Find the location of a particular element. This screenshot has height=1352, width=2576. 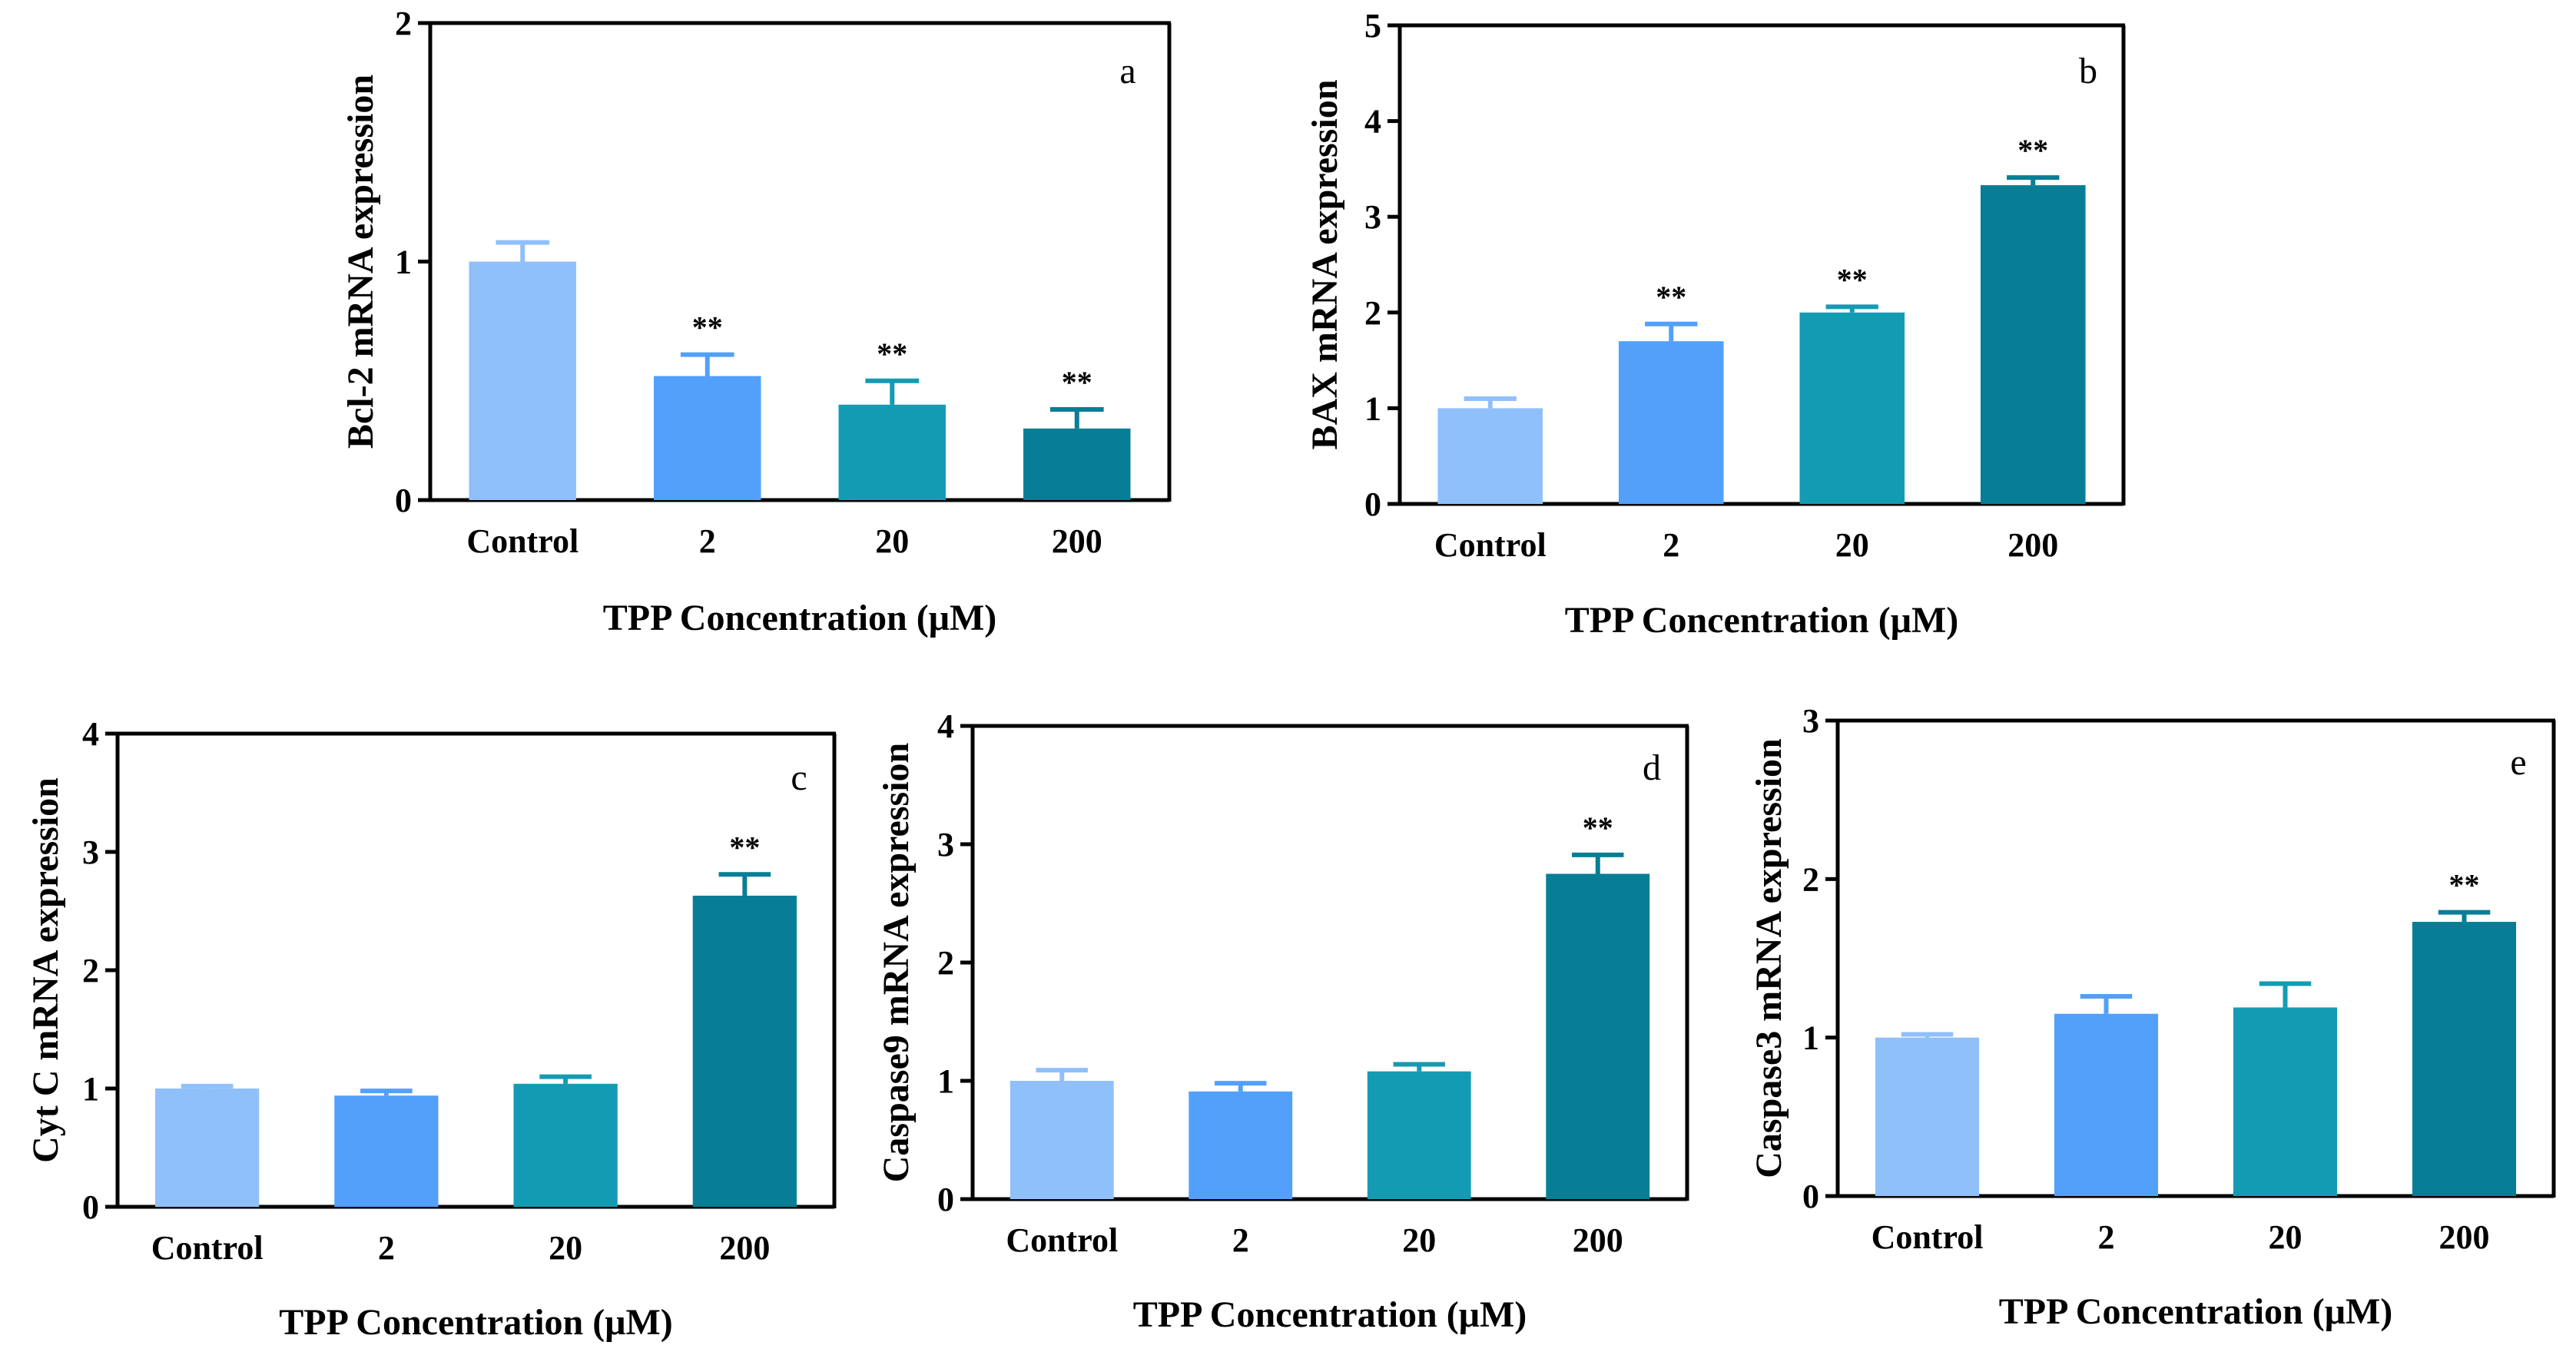

panel-letter: d is located at coordinates (1652, 767).